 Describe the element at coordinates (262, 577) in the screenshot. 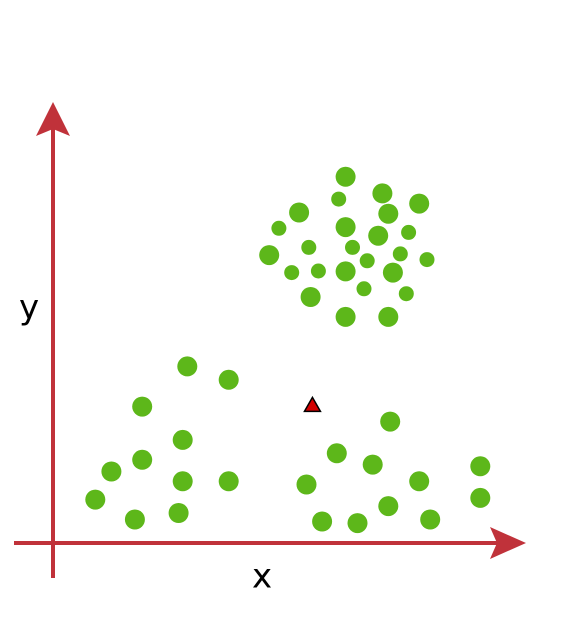

I see `x-axis-label: x` at that location.